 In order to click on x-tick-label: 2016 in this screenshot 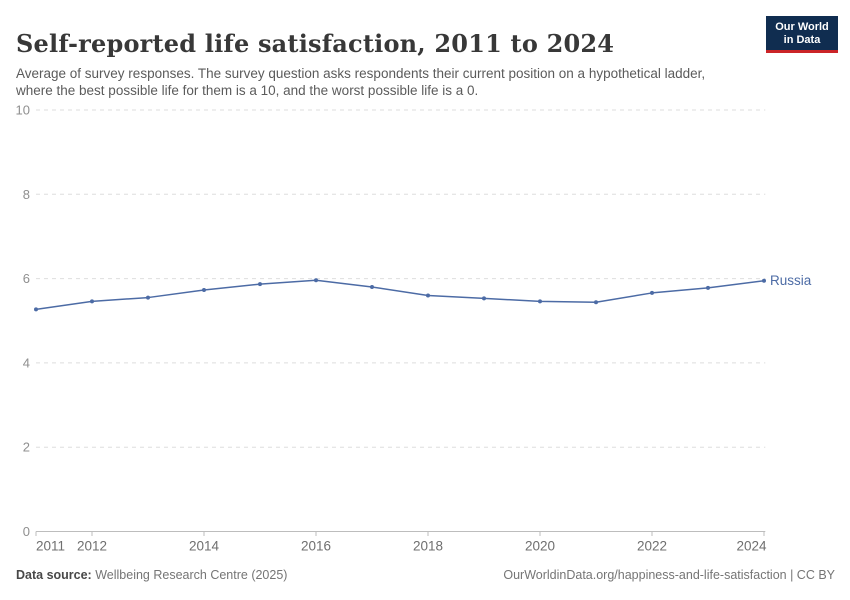, I will do `click(316, 546)`.